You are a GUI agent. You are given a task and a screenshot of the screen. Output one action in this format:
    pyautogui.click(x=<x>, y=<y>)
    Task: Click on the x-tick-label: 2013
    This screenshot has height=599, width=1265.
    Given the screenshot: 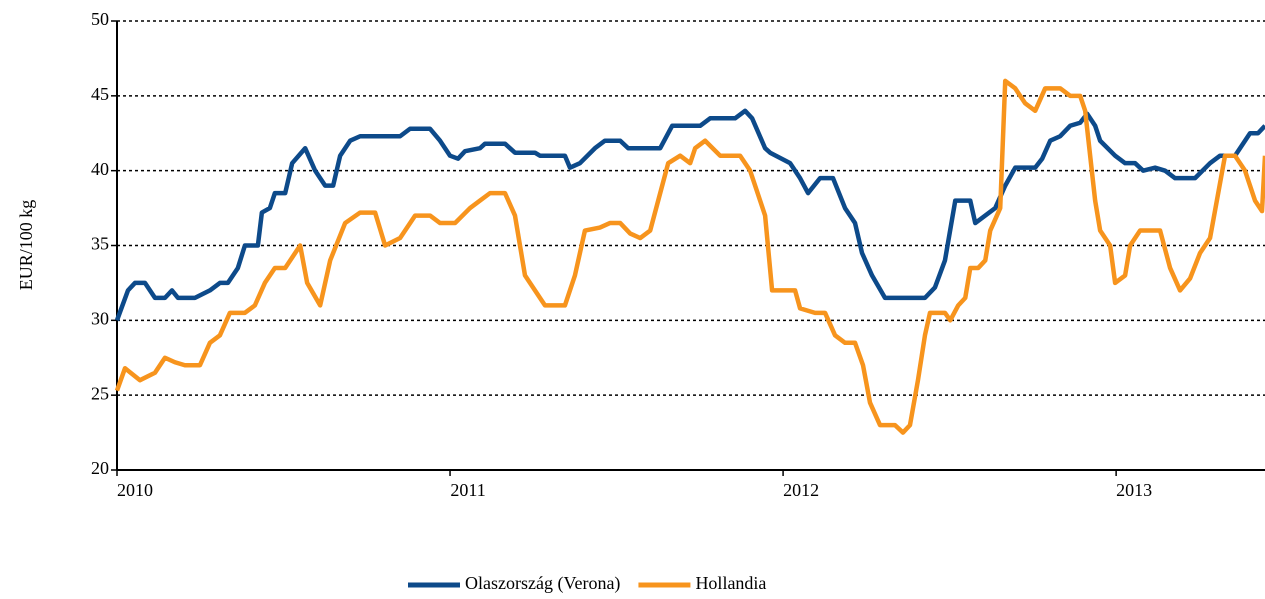 What is the action you would take?
    pyautogui.click(x=1134, y=490)
    